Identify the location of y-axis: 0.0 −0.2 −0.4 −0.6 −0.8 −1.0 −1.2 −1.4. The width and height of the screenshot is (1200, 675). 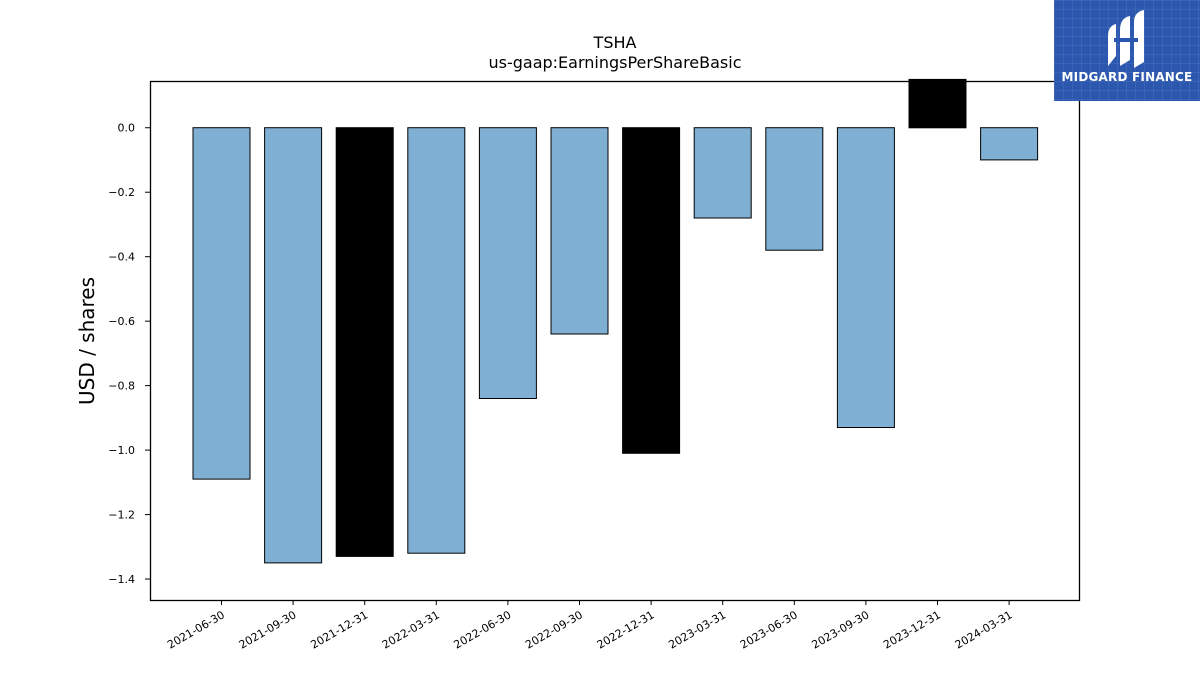
(129, 354).